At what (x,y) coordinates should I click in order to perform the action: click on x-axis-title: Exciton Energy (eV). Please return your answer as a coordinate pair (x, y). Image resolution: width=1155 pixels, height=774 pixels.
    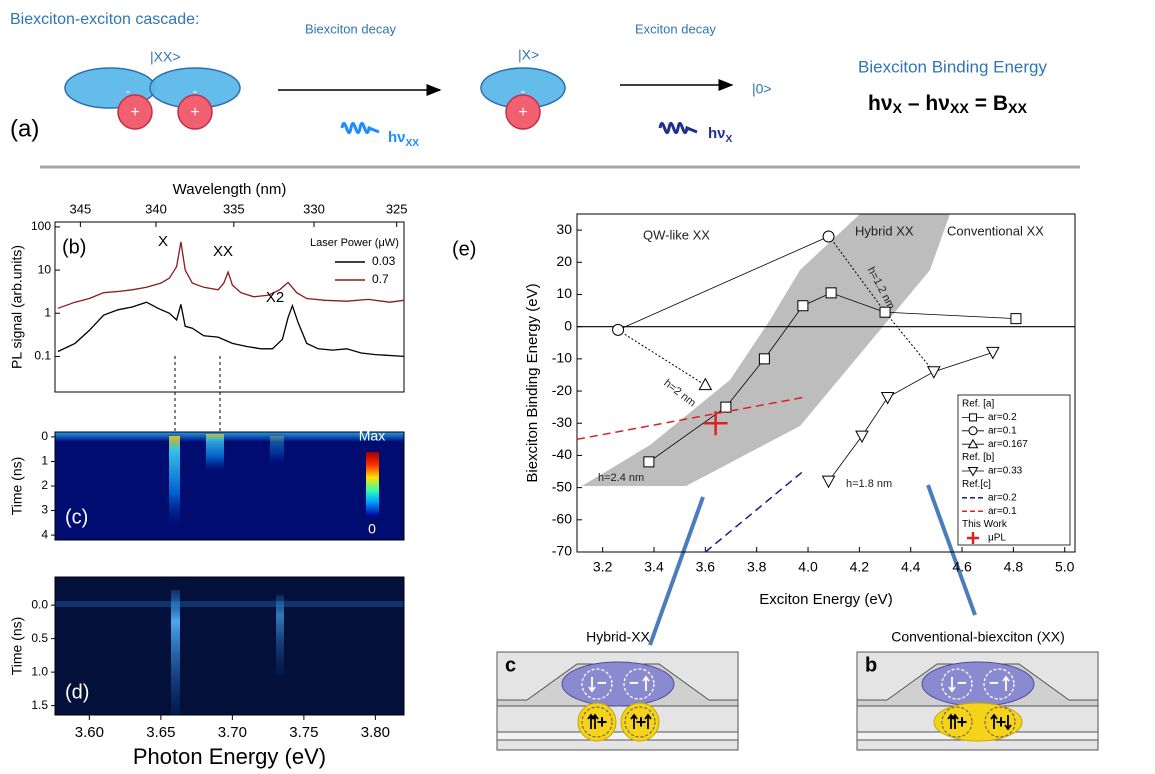
    Looking at the image, I should click on (825, 599).